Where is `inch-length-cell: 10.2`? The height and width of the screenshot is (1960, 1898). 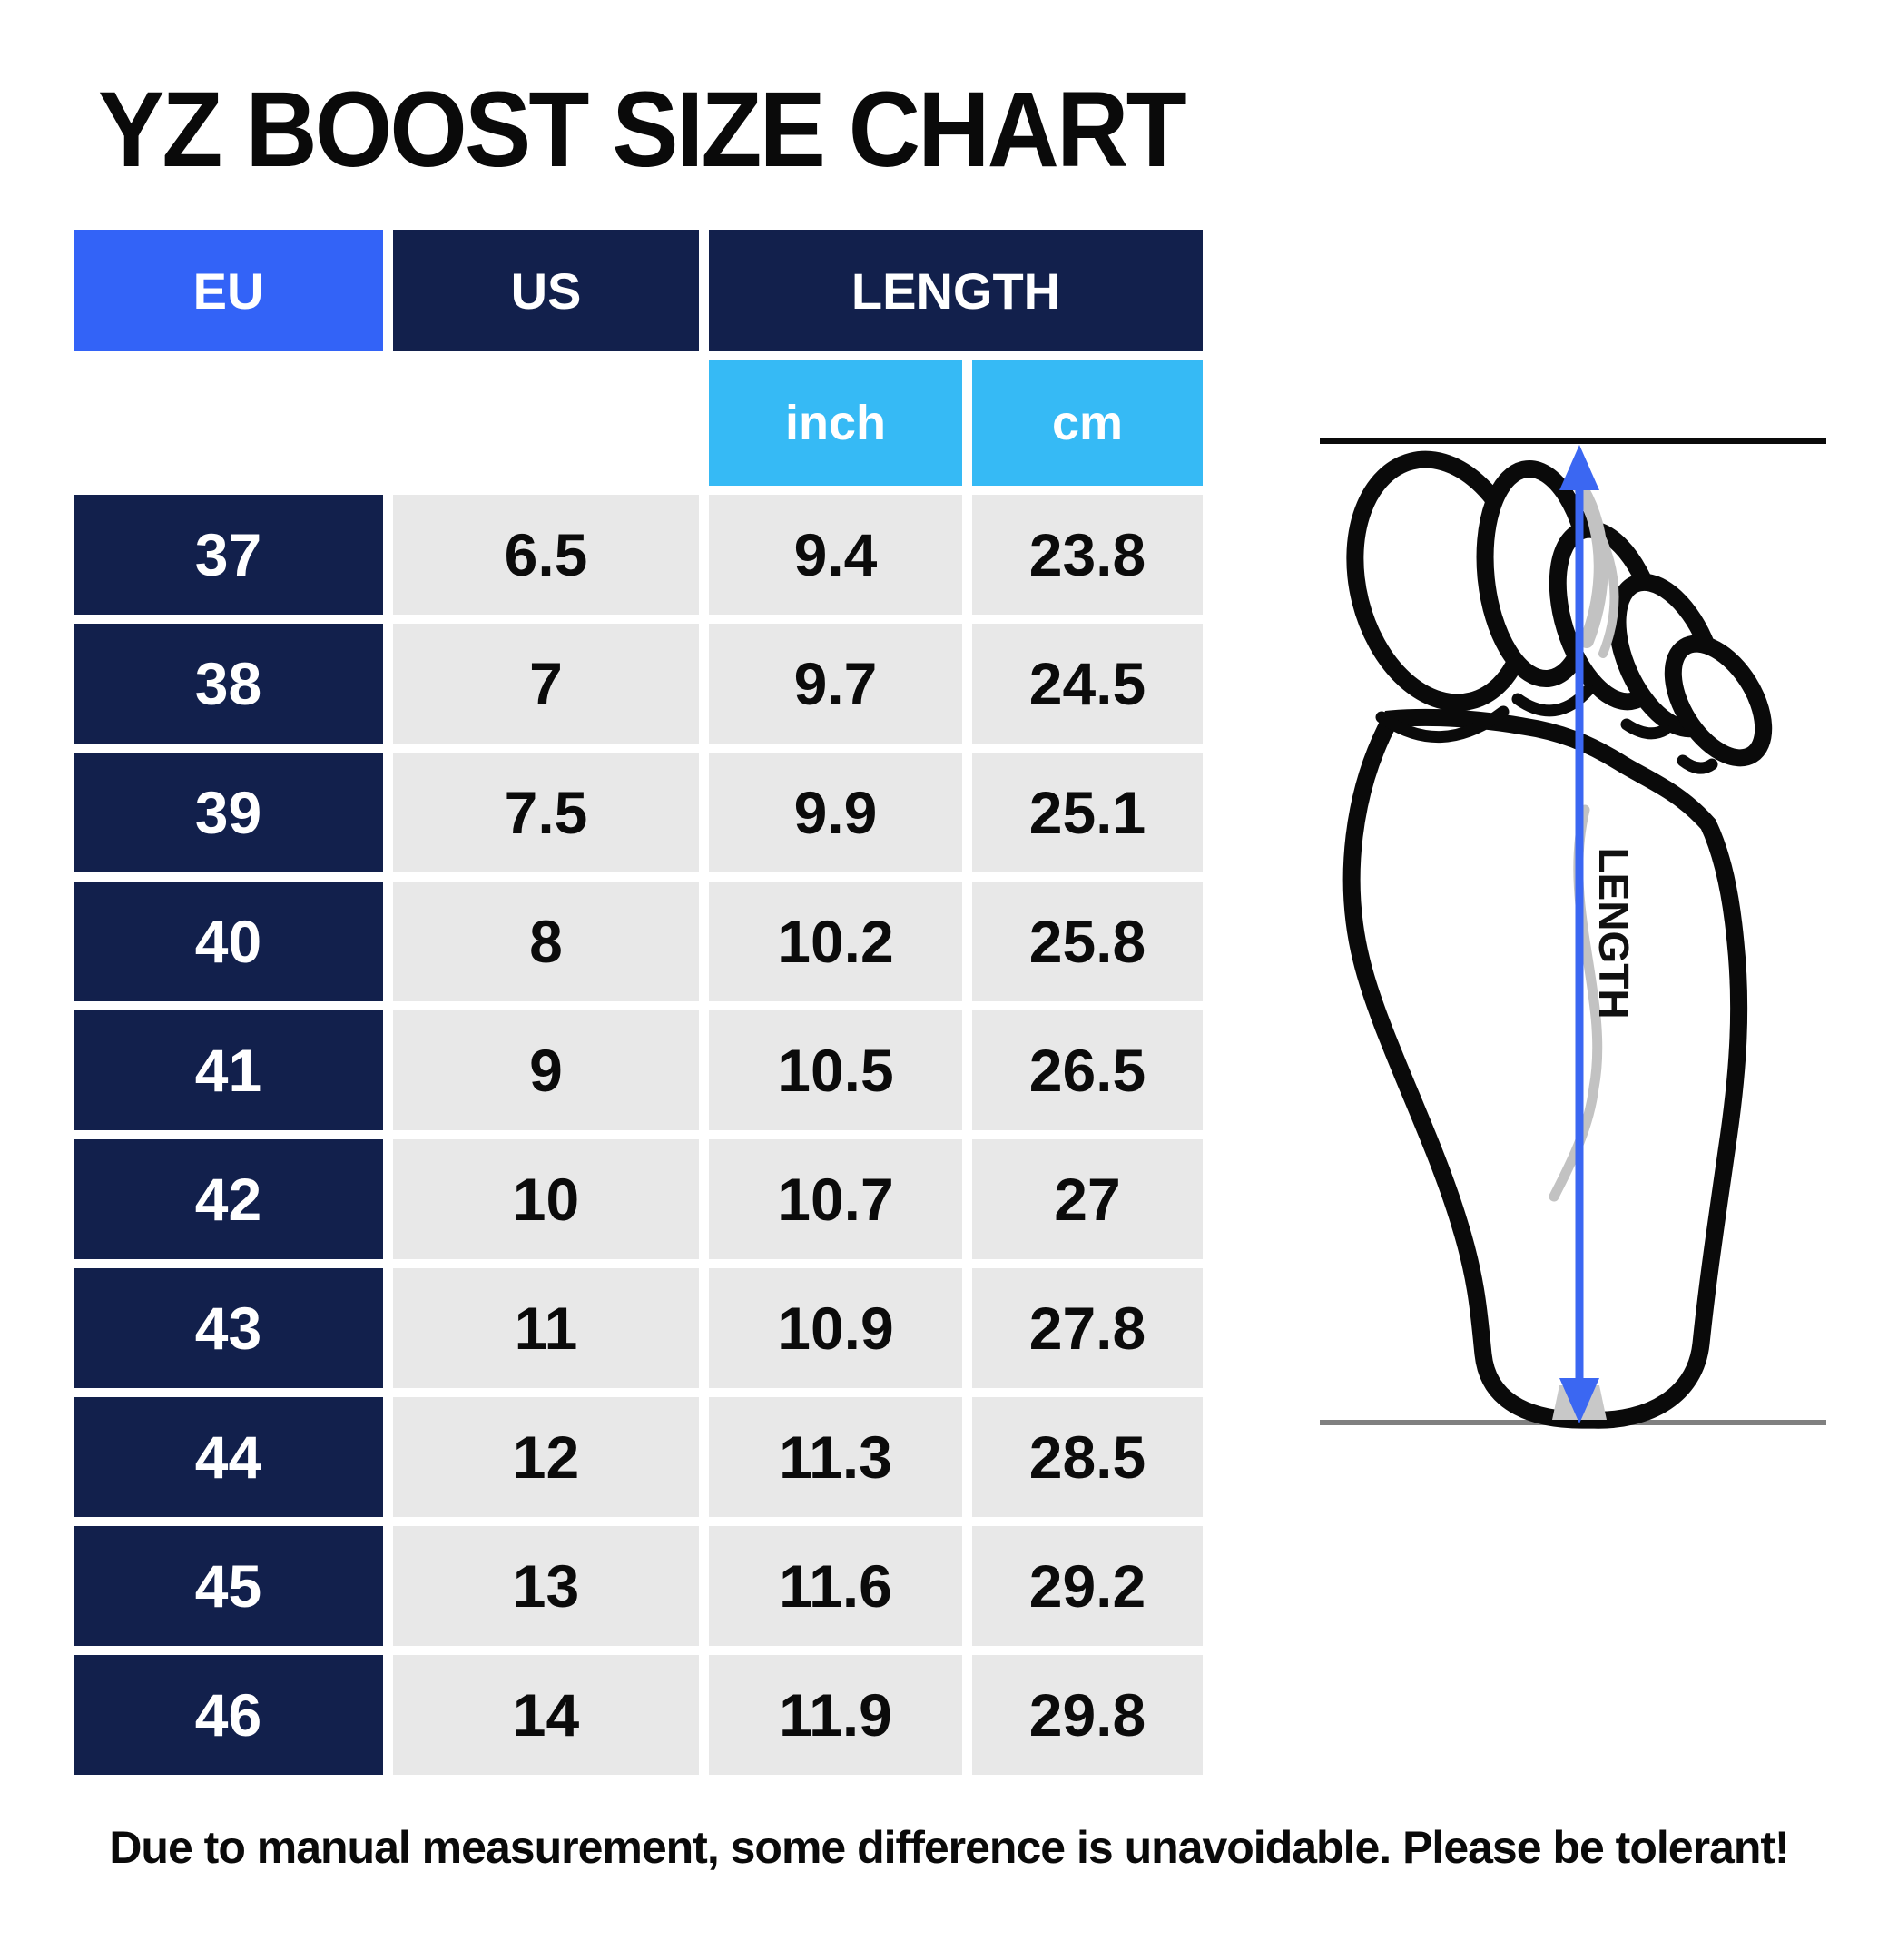 inch-length-cell: 10.2 is located at coordinates (835, 941).